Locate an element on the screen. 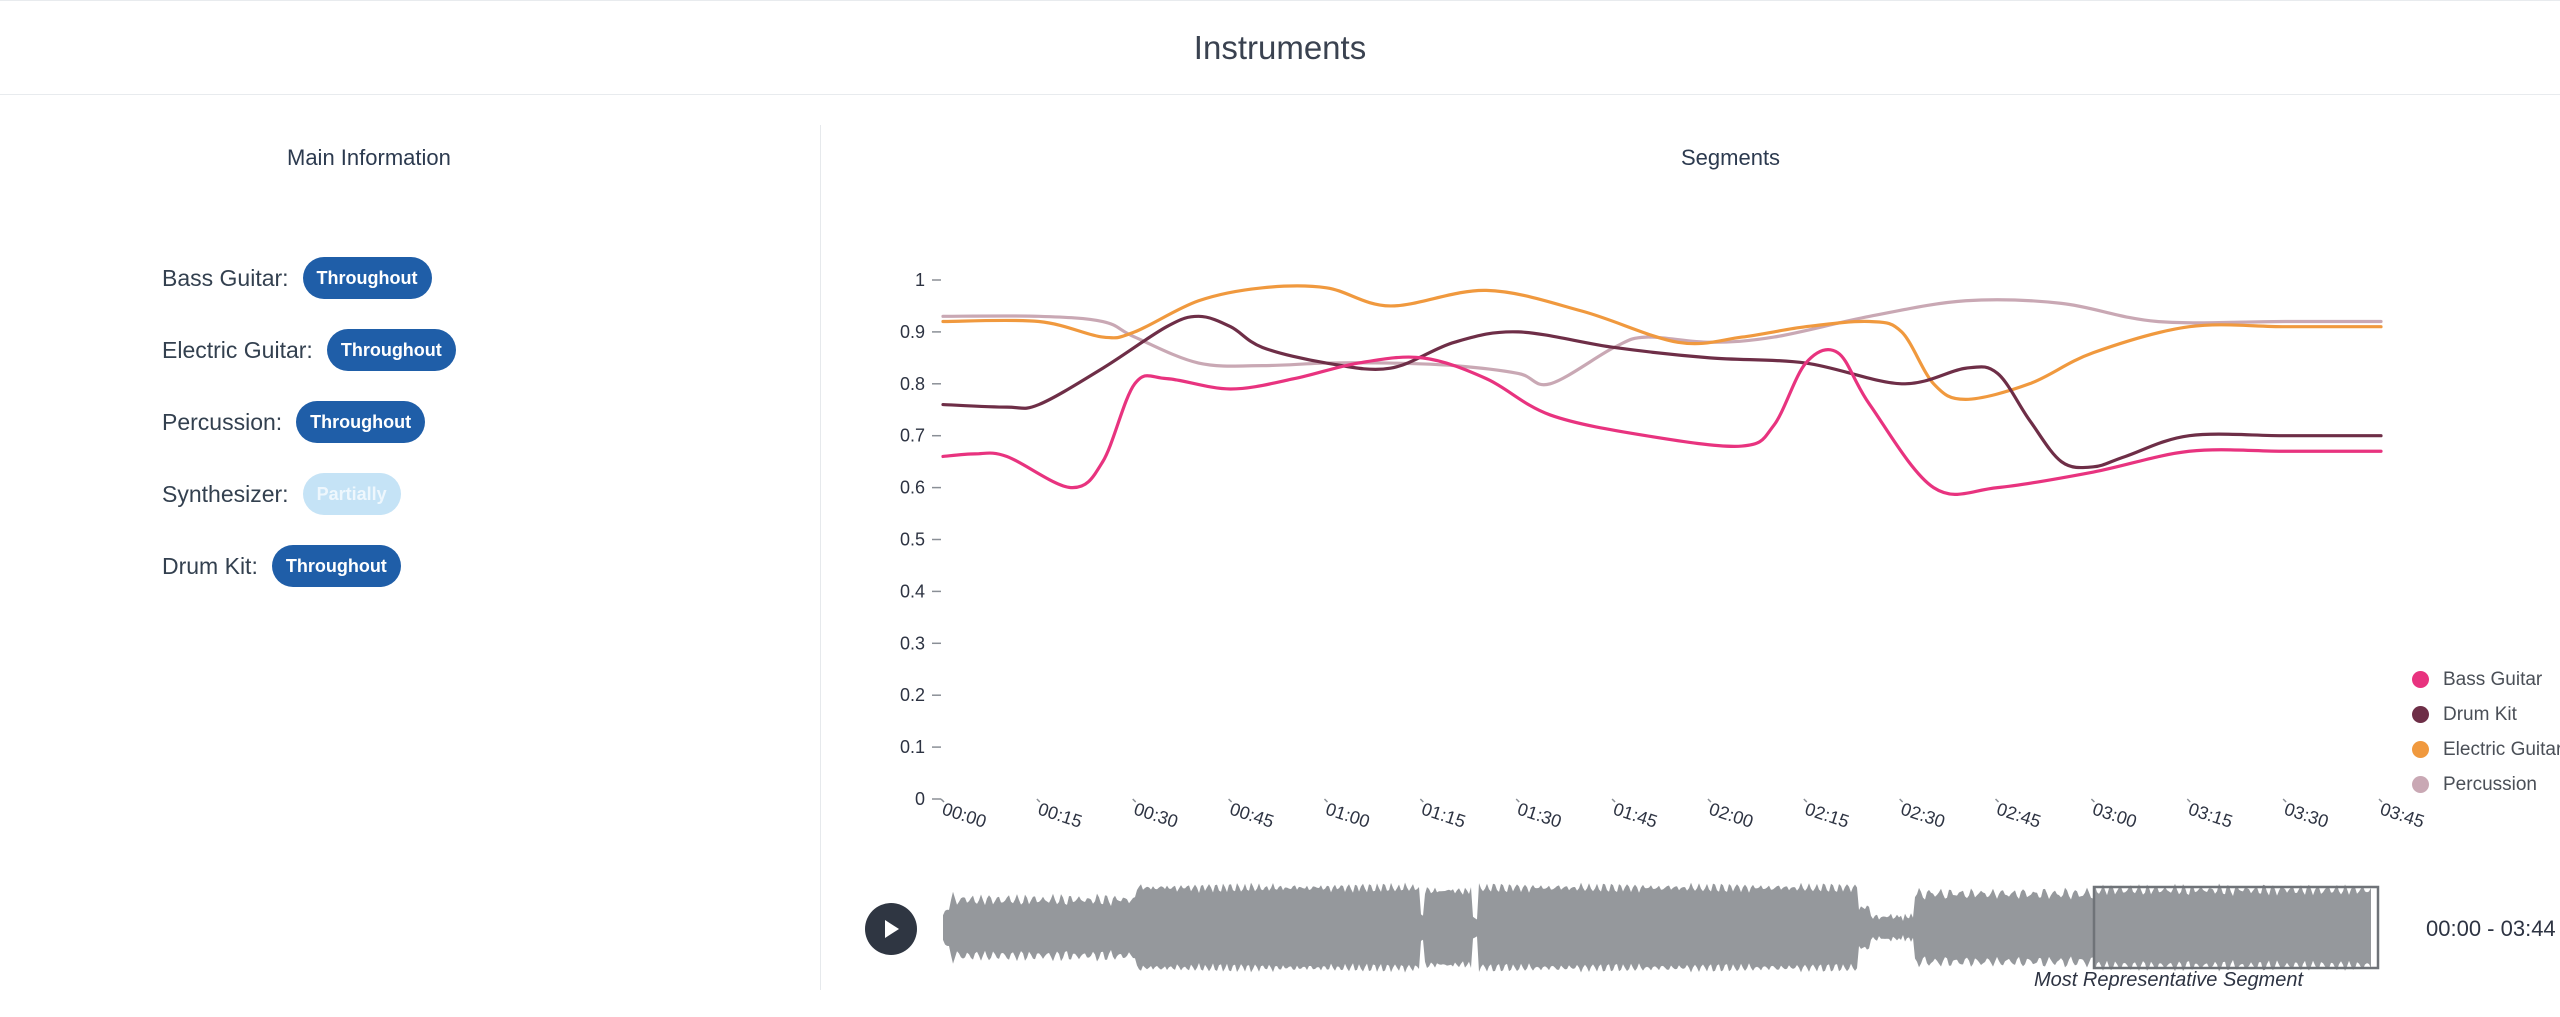  x-tick-label: 03:30 is located at coordinates (2306, 815).